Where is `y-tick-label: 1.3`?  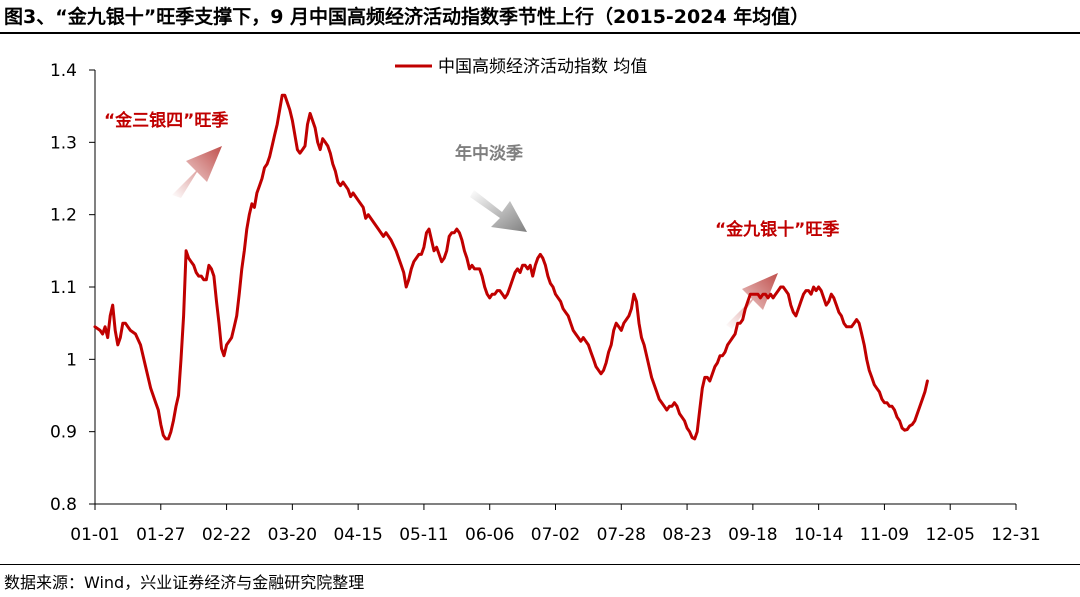
y-tick-label: 1.3 is located at coordinates (63, 143).